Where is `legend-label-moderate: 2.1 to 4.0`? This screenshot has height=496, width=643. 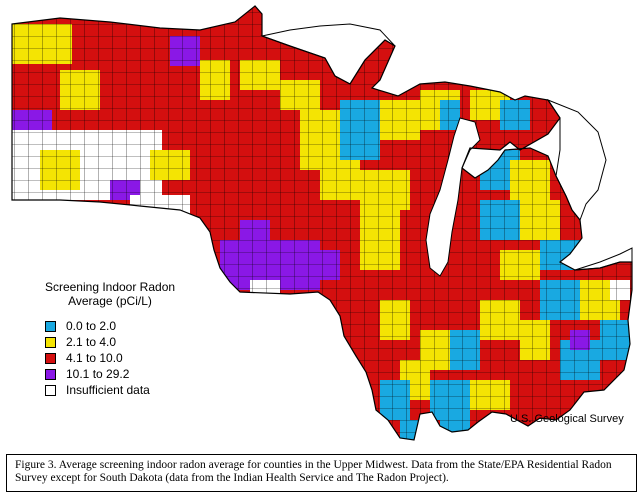 legend-label-moderate: 2.1 to 4.0 is located at coordinates (91, 342).